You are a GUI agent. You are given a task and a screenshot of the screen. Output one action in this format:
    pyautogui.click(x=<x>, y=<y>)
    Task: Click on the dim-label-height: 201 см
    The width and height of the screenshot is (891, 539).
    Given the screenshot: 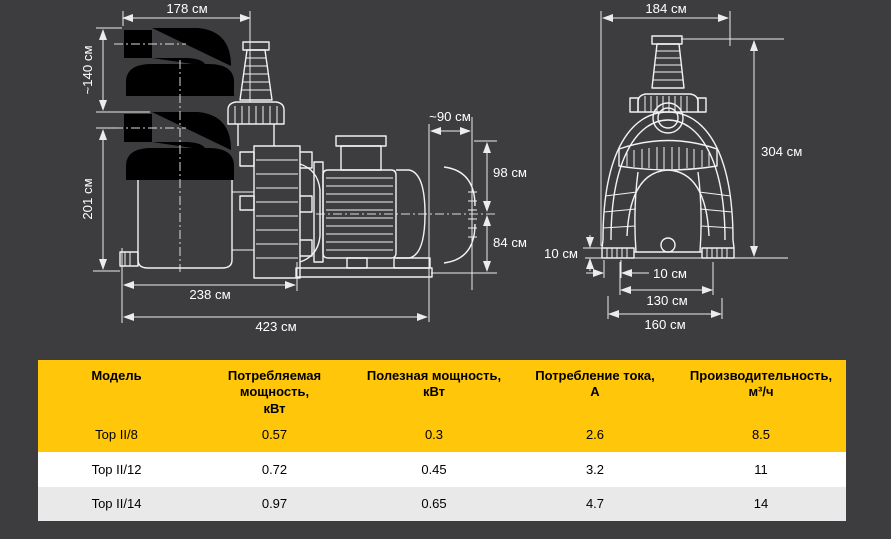 What is the action you would take?
    pyautogui.click(x=87, y=198)
    